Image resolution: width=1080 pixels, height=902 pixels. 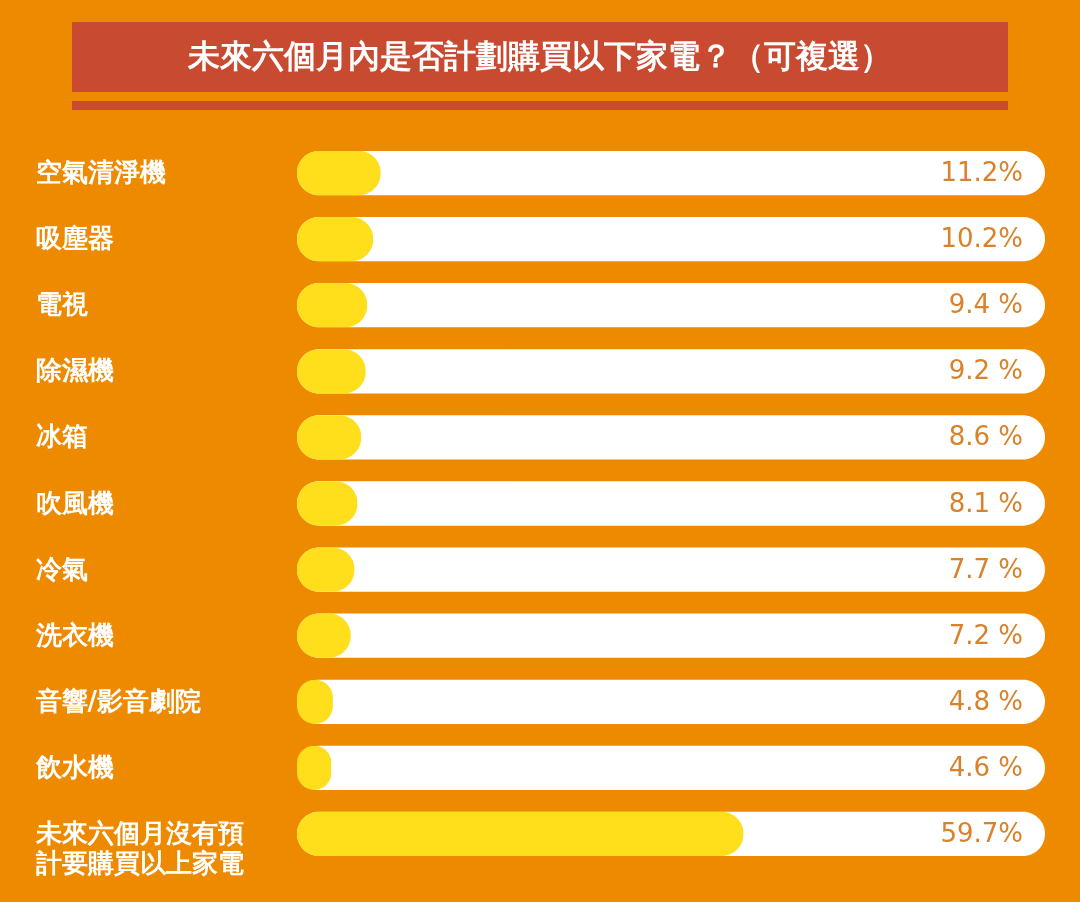 What do you see at coordinates (74, 634) in the screenshot?
I see `y-tick-label: 洗衣機` at bounding box center [74, 634].